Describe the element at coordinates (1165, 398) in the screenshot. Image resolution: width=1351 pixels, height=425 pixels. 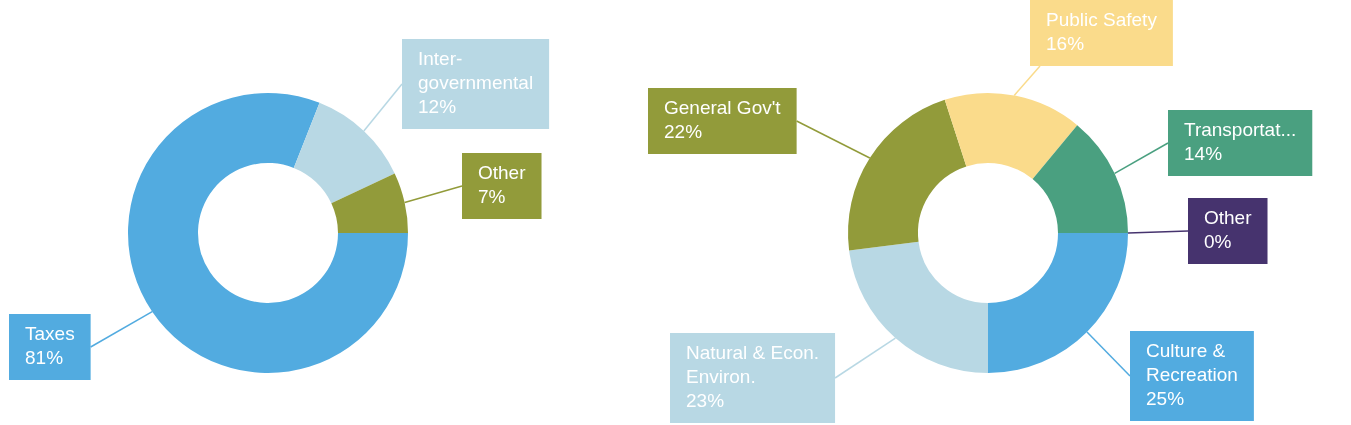
I see `data-label: 25%` at that location.